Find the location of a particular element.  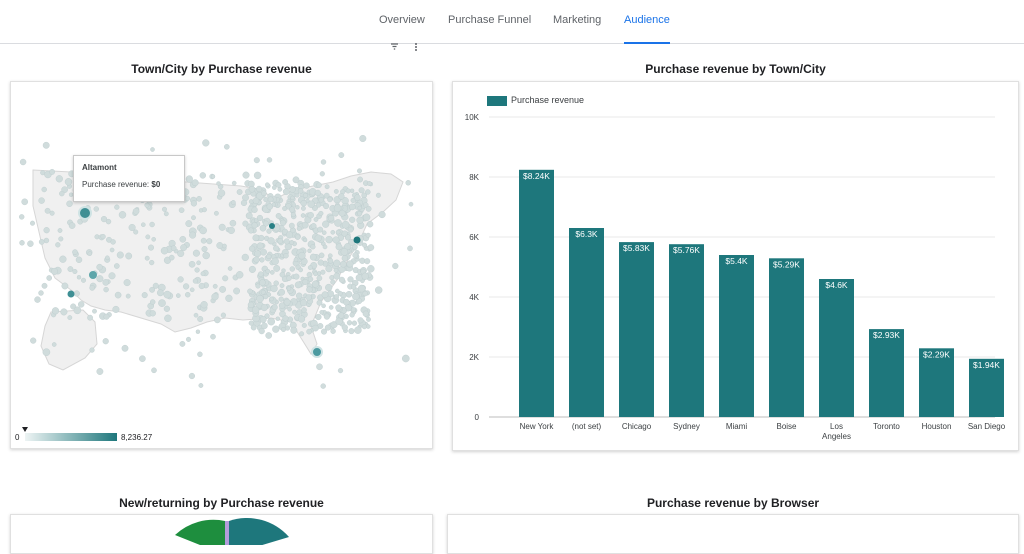

filter-icon is located at coordinates (394, 48).